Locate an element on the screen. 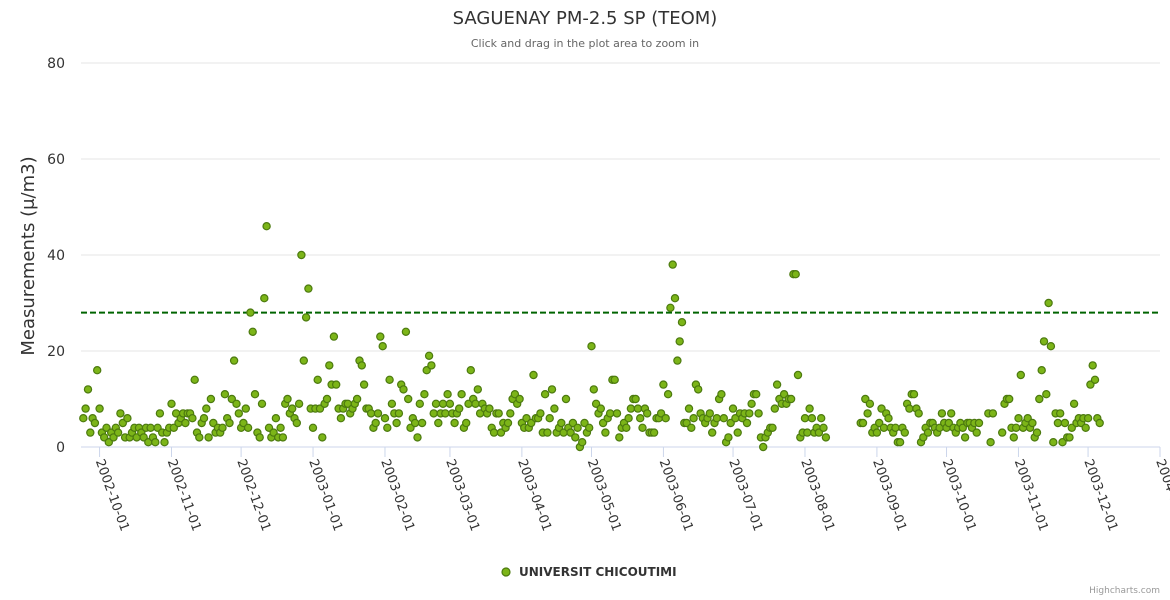 The height and width of the screenshot is (600, 1170). credits-link: Highcharts.com is located at coordinates (1124, 591).